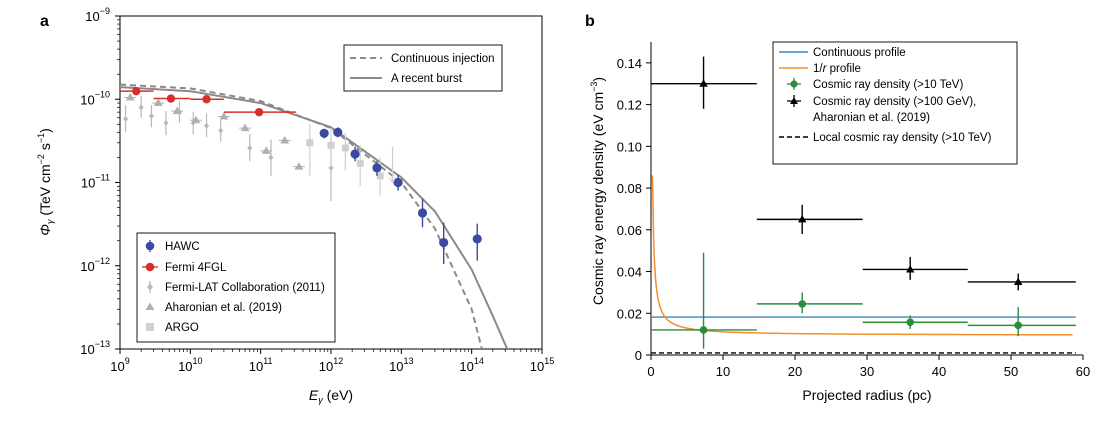 This screenshot has height=421, width=1118. I want to click on legend-r-profile-label: 1/r profile, so click(837, 69).